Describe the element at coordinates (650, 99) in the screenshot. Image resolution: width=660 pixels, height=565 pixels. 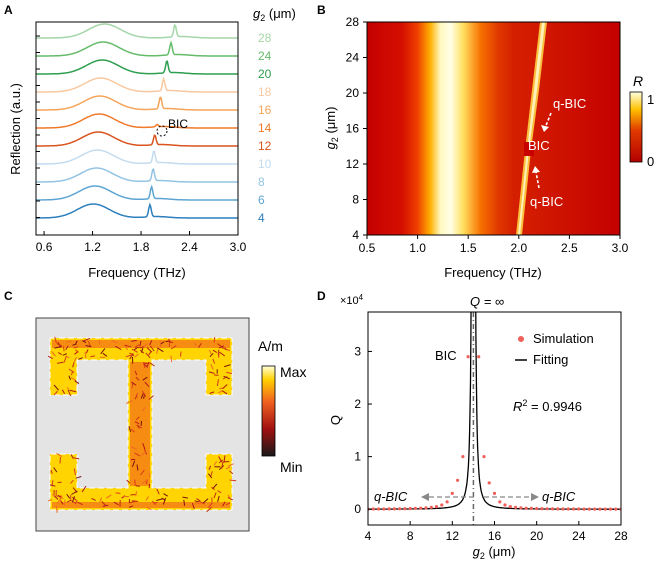
I see `panel-b-colorbar-max: 1` at that location.